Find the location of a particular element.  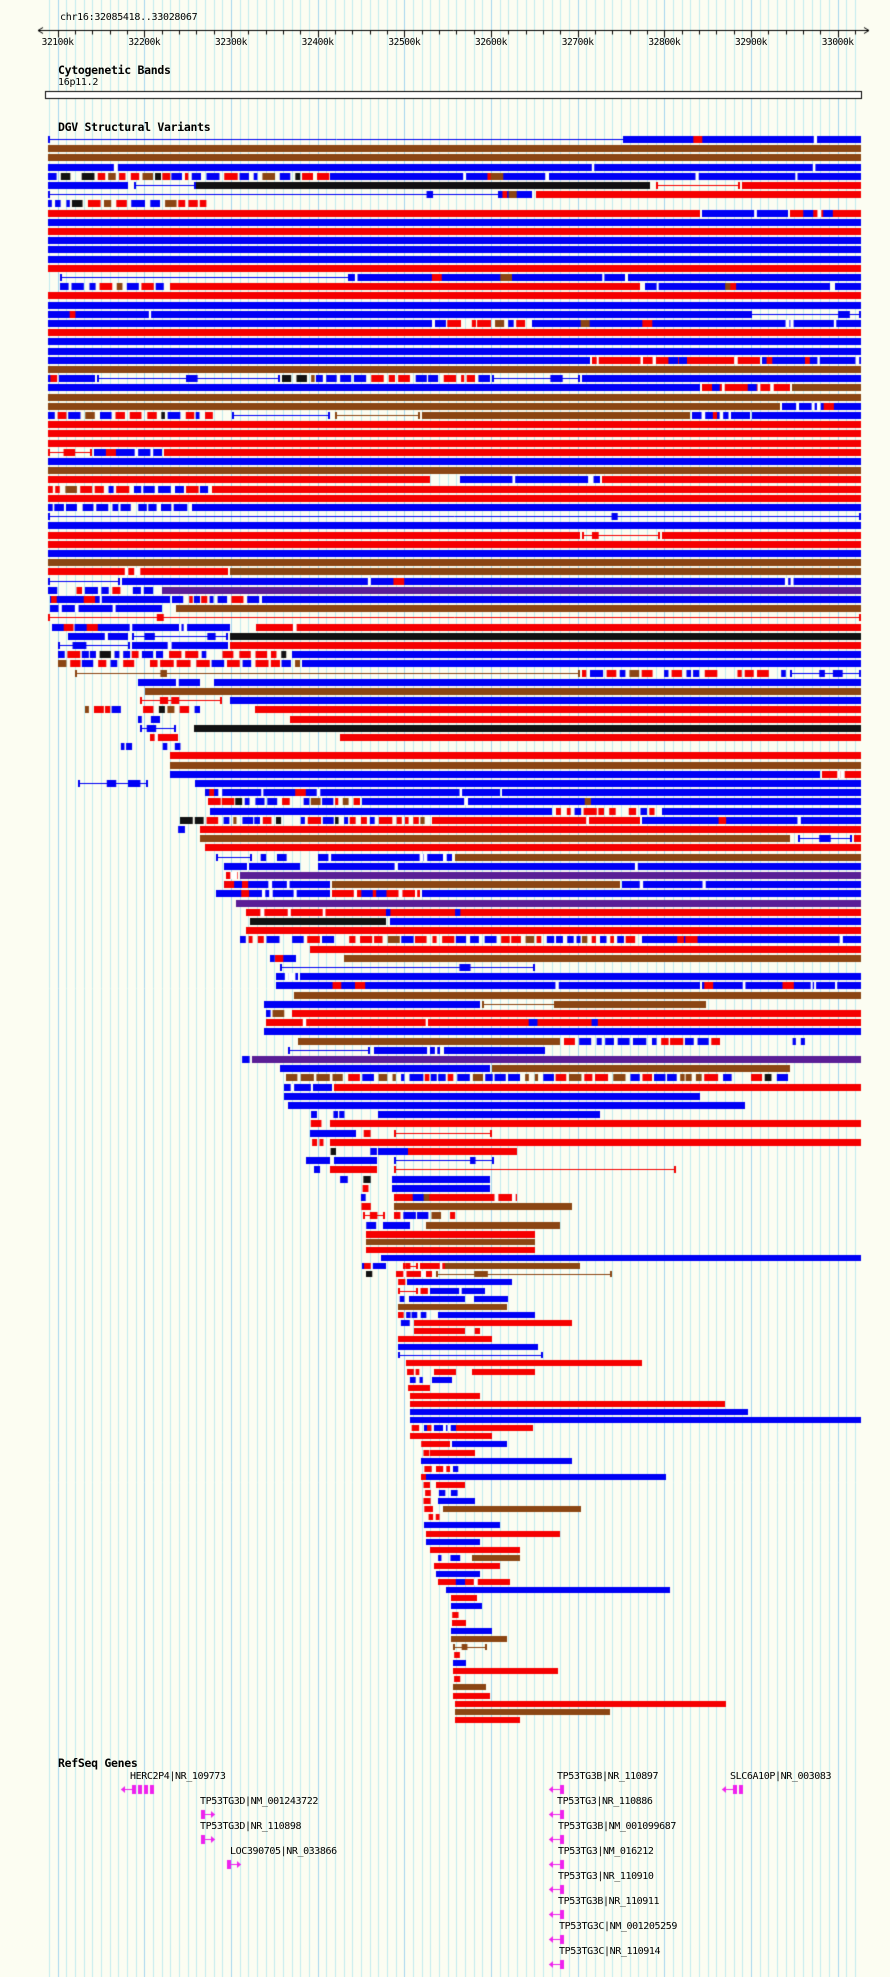

region-position-label: chr16:32085418..33028067 is located at coordinates (129, 17).